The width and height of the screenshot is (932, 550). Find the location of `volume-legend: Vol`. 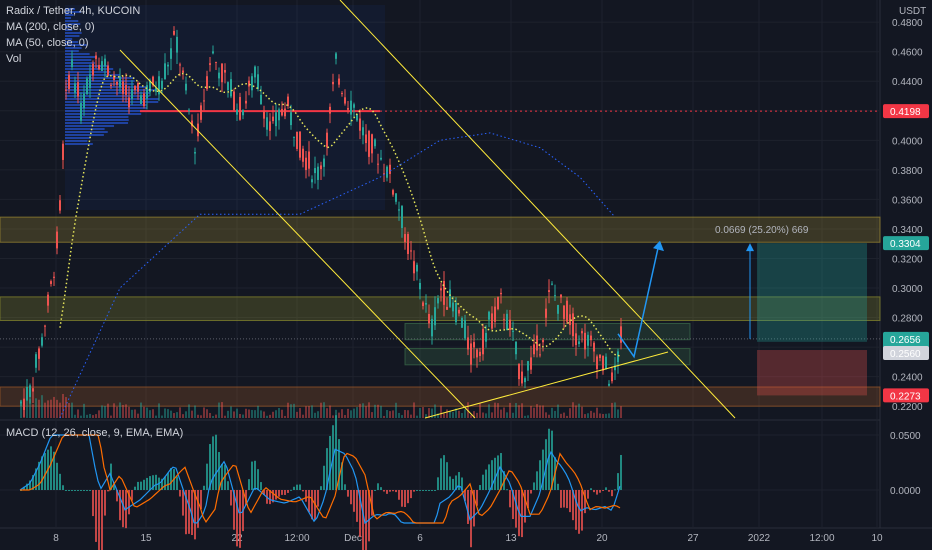

volume-legend: Vol is located at coordinates (13, 59).